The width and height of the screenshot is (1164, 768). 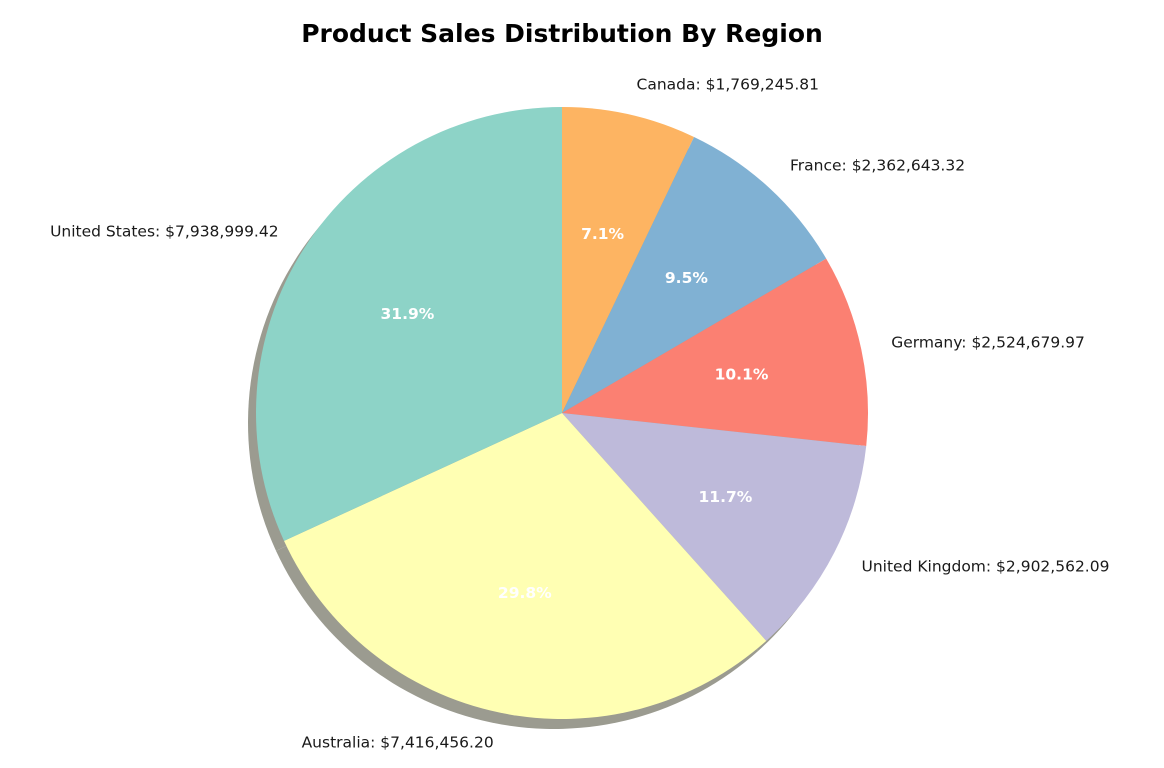 I want to click on slice-label-germany: Germany: $2,524,679.97, so click(x=988, y=343).